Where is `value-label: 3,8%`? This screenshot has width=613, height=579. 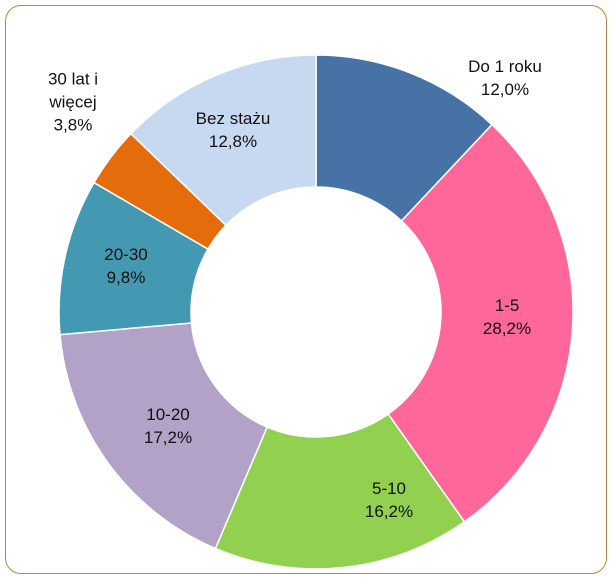 value-label: 3,8% is located at coordinates (73, 125).